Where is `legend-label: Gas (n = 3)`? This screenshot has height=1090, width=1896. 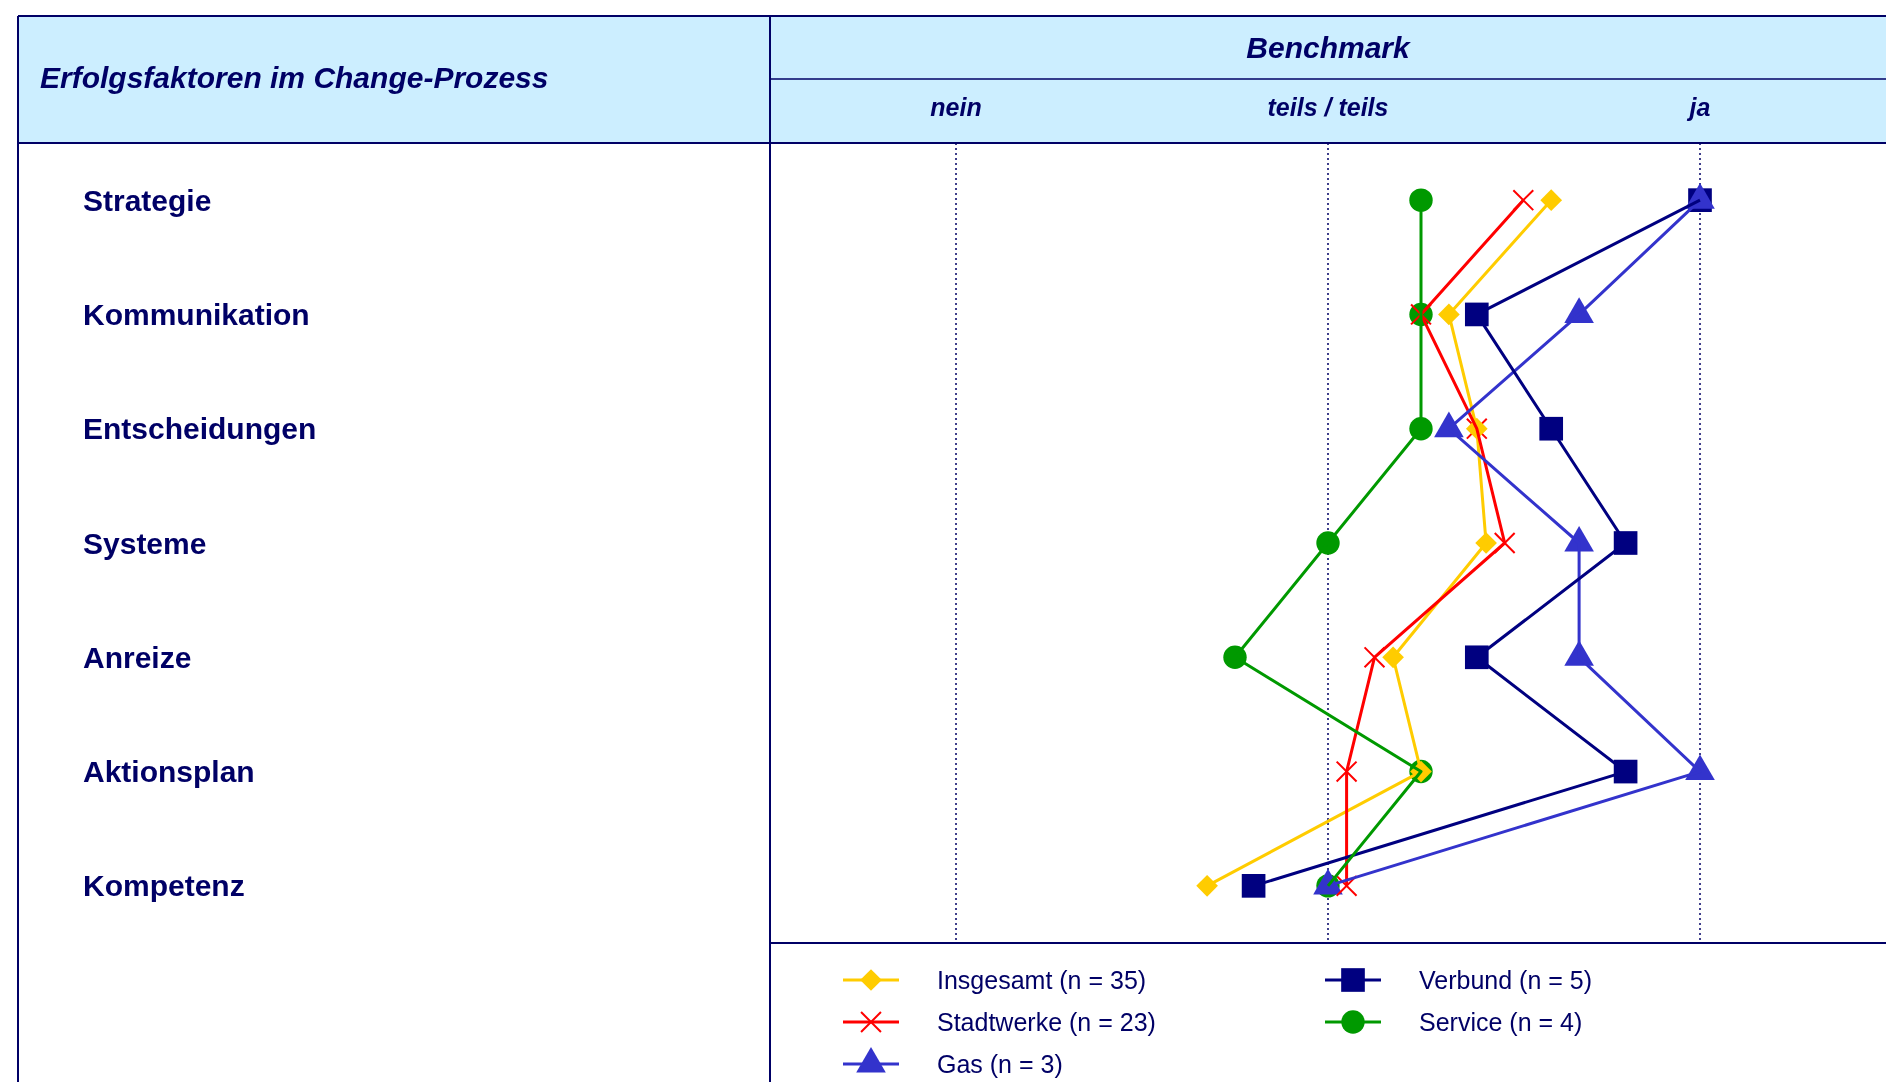 legend-label: Gas (n = 3) is located at coordinates (1000, 1064).